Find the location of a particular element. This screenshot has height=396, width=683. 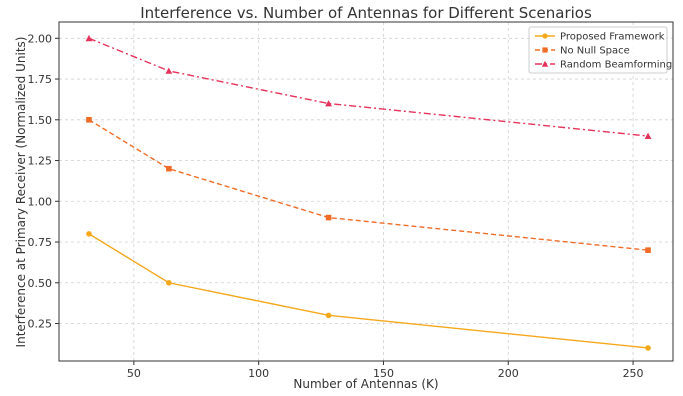

legend-box is located at coordinates (598, 50).